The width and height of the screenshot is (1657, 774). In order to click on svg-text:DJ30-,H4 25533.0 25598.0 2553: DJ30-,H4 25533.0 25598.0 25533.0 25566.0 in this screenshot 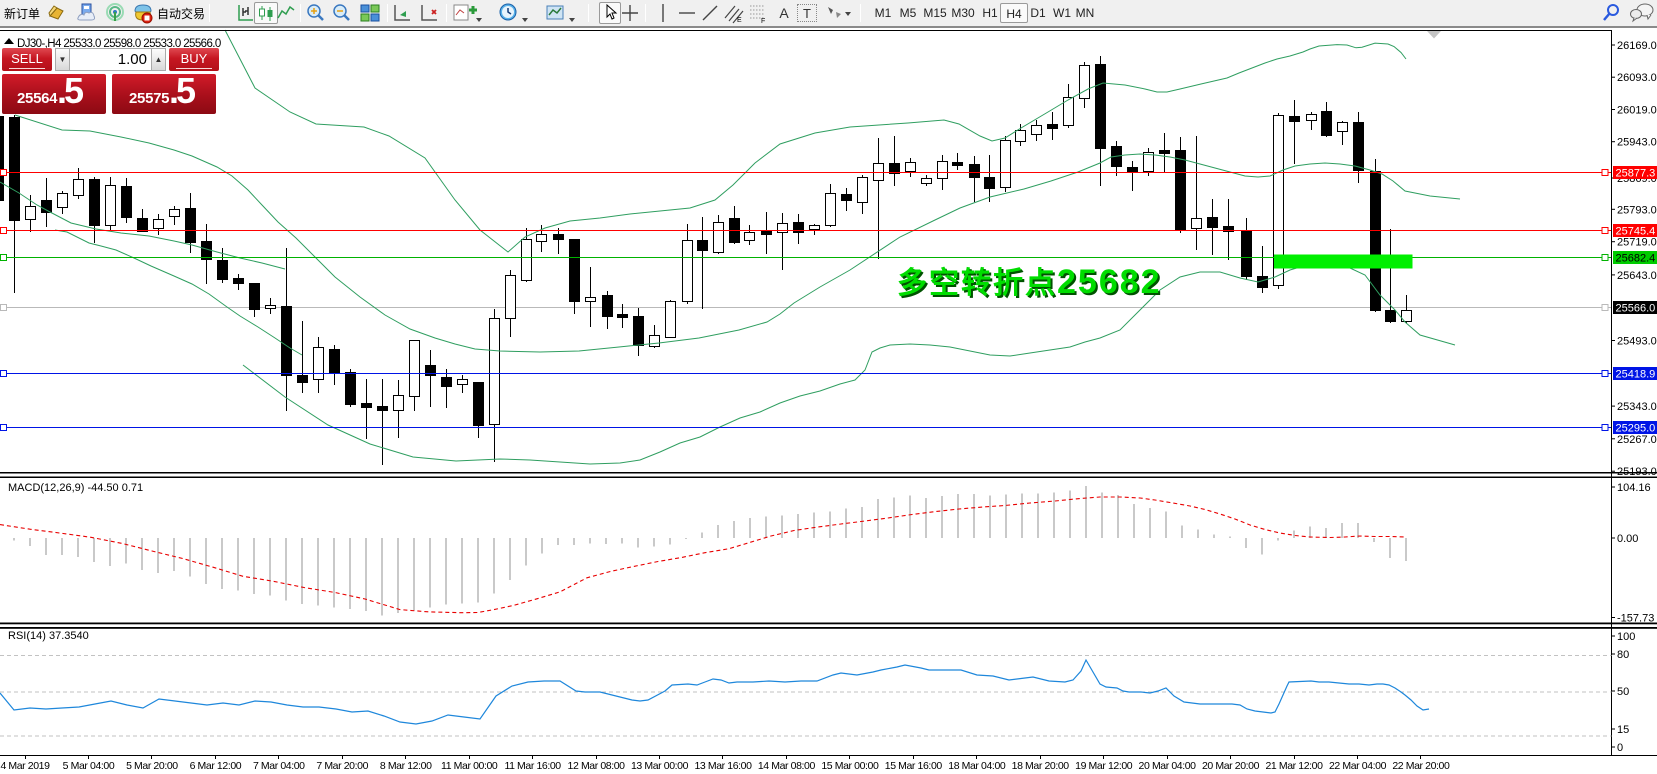, I will do `click(119, 44)`.